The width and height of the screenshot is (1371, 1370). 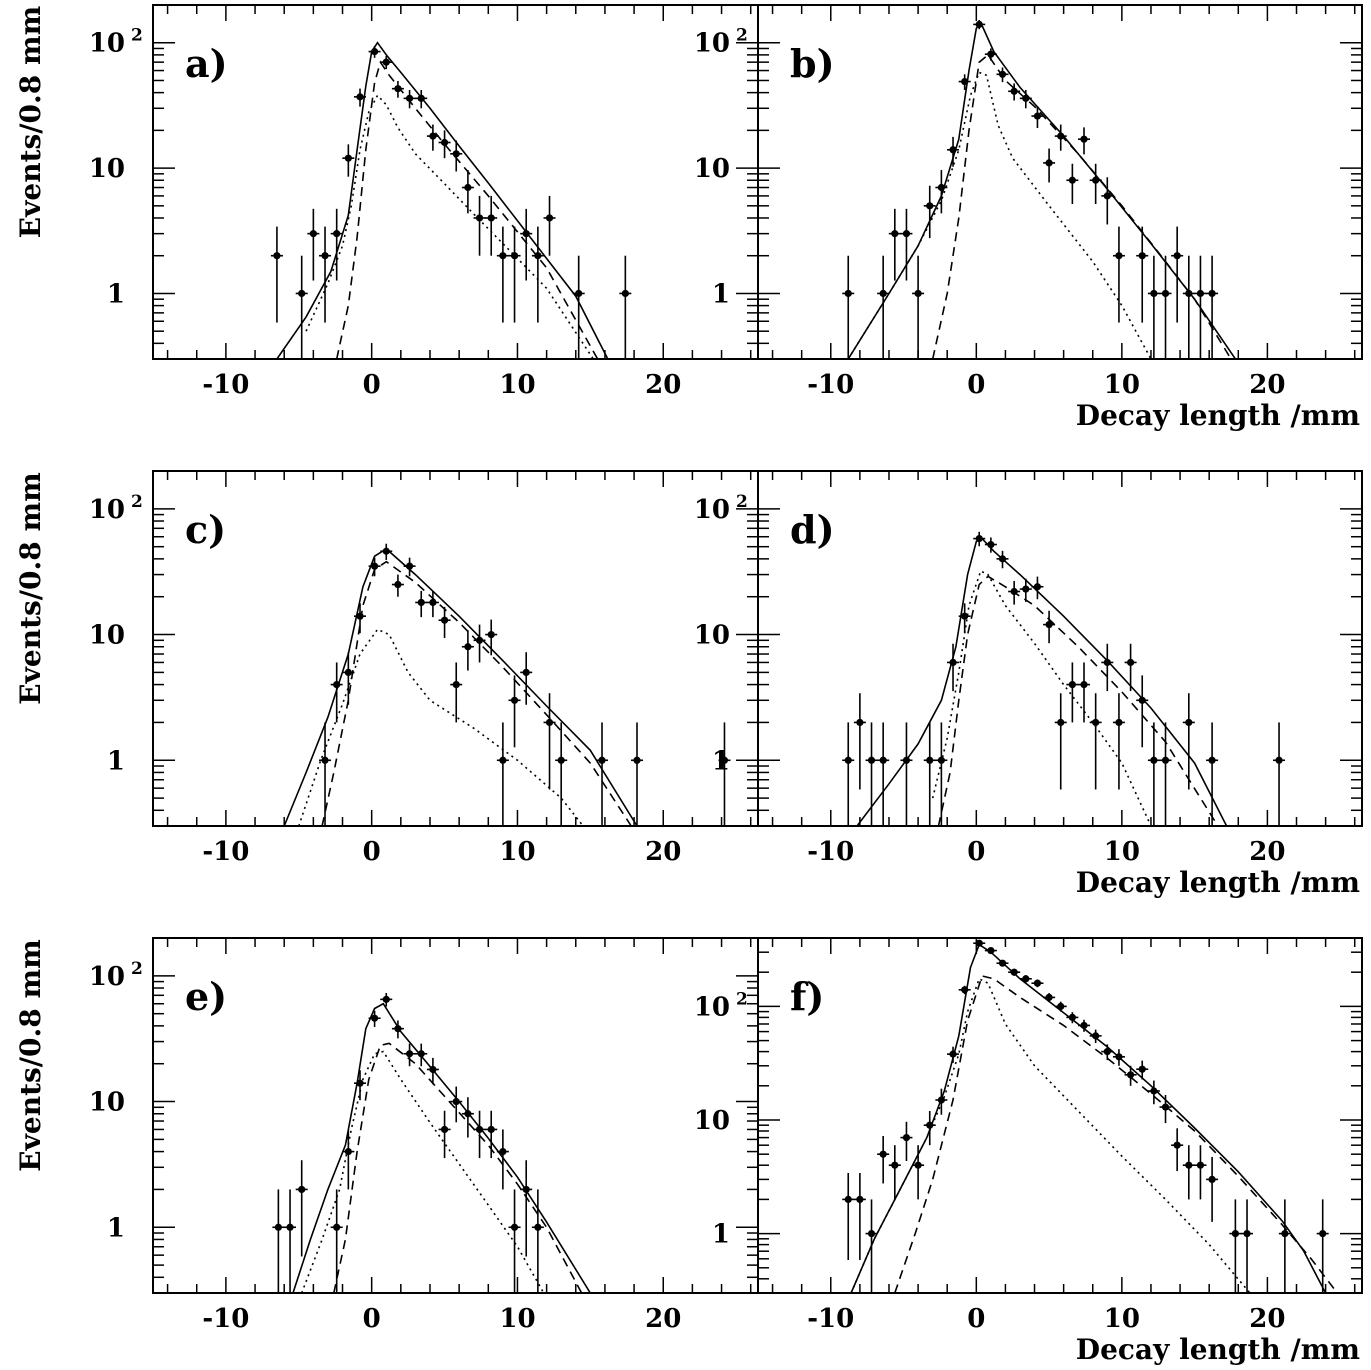 What do you see at coordinates (205, 529) in the screenshot?
I see `panel-label: c)` at bounding box center [205, 529].